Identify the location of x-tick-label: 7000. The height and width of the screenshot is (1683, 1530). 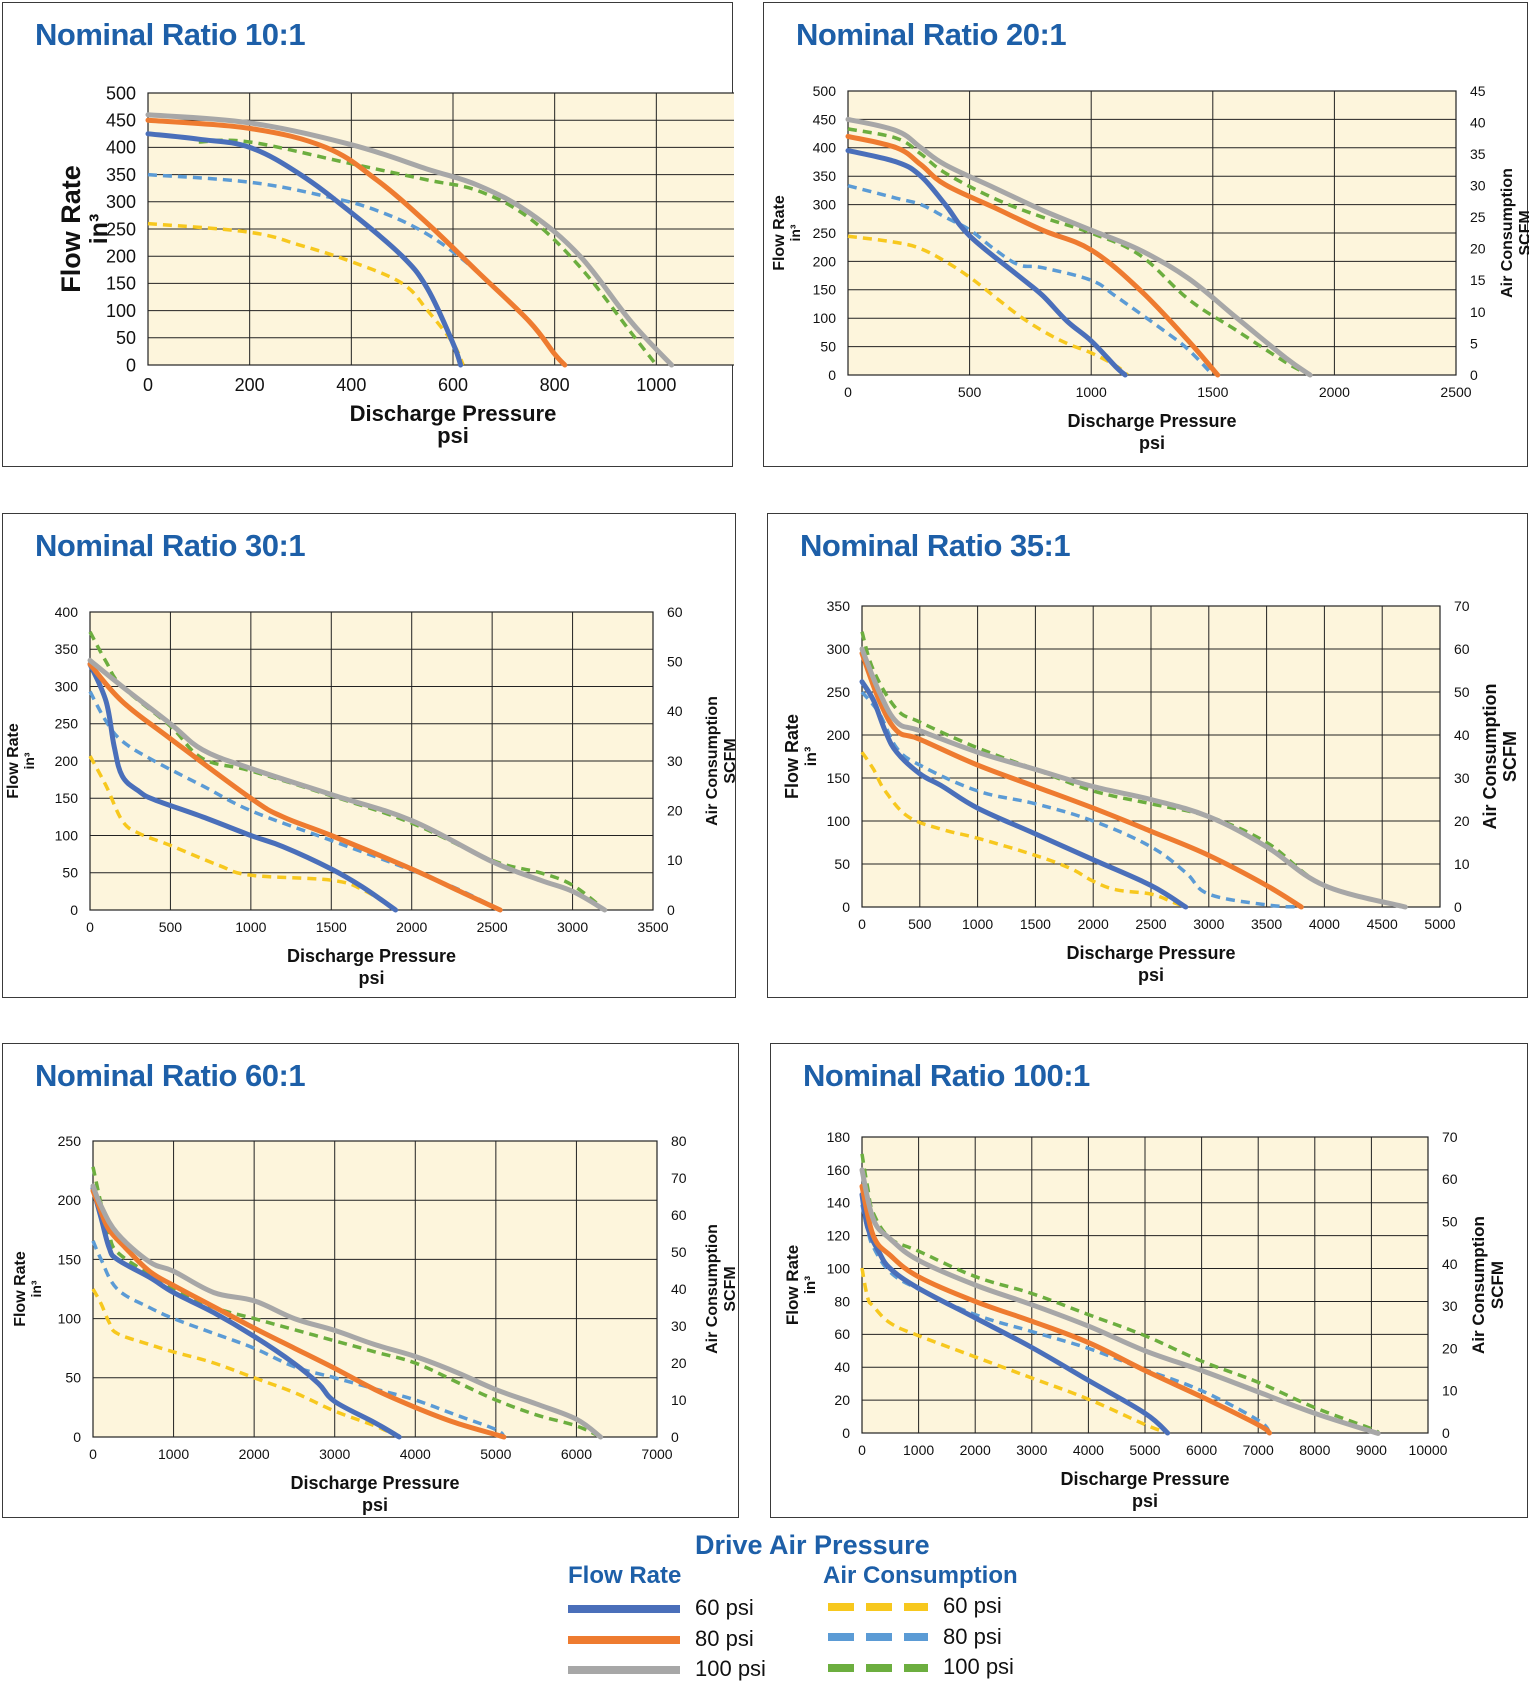
(656, 1454).